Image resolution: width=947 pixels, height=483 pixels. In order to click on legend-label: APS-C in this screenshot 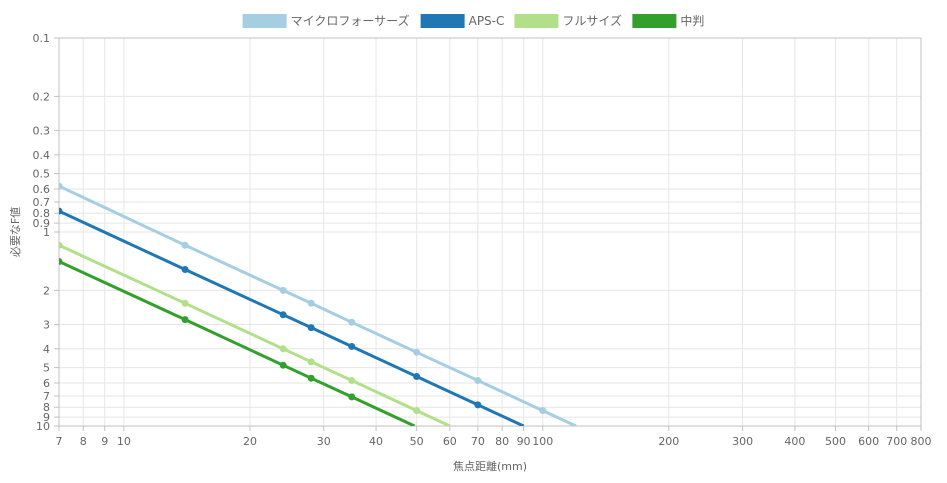, I will do `click(487, 21)`.